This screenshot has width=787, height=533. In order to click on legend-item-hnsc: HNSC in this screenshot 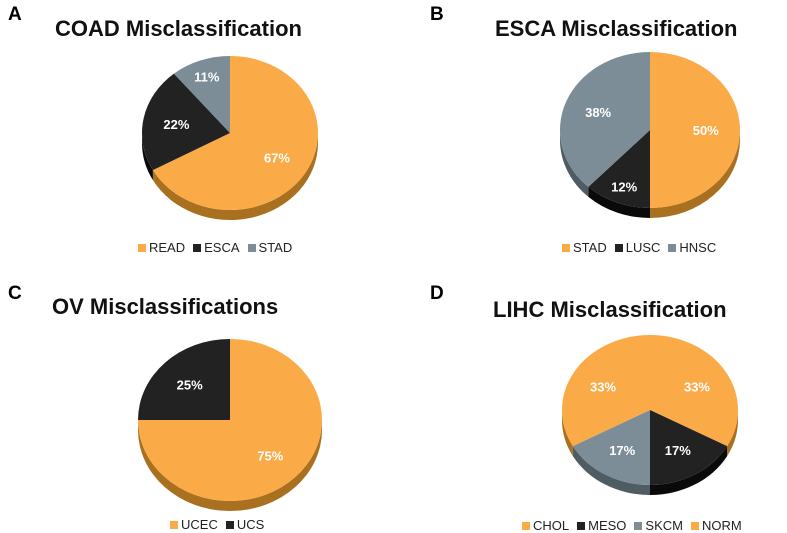, I will do `click(692, 247)`.